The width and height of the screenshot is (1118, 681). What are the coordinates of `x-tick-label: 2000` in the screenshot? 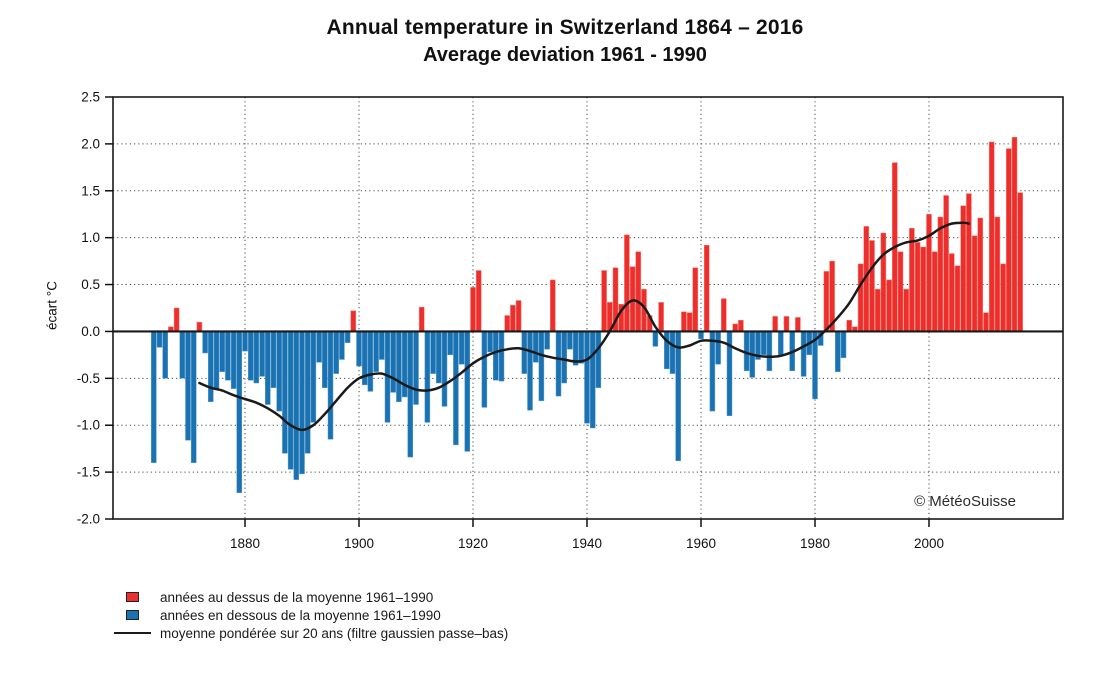 It's located at (929, 543).